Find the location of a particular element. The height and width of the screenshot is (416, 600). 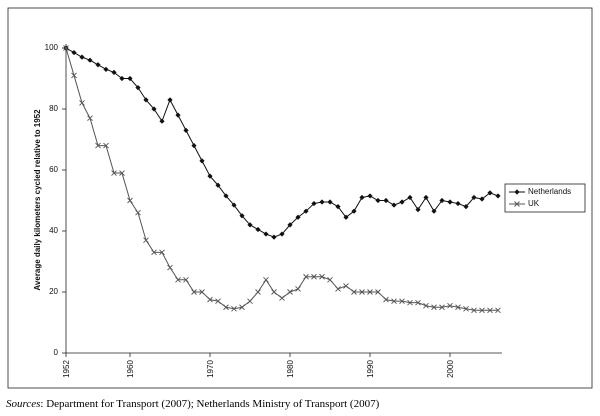

x-tick-label: 2000 is located at coordinates (450, 369).